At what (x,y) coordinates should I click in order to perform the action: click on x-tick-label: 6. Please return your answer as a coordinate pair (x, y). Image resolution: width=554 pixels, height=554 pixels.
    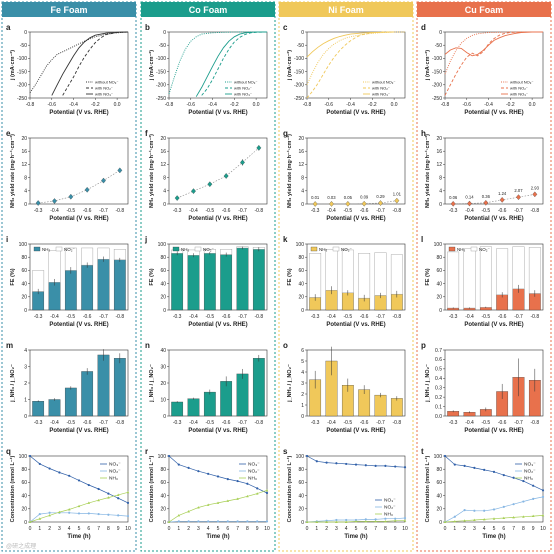
    Looking at the image, I should click on (503, 529).